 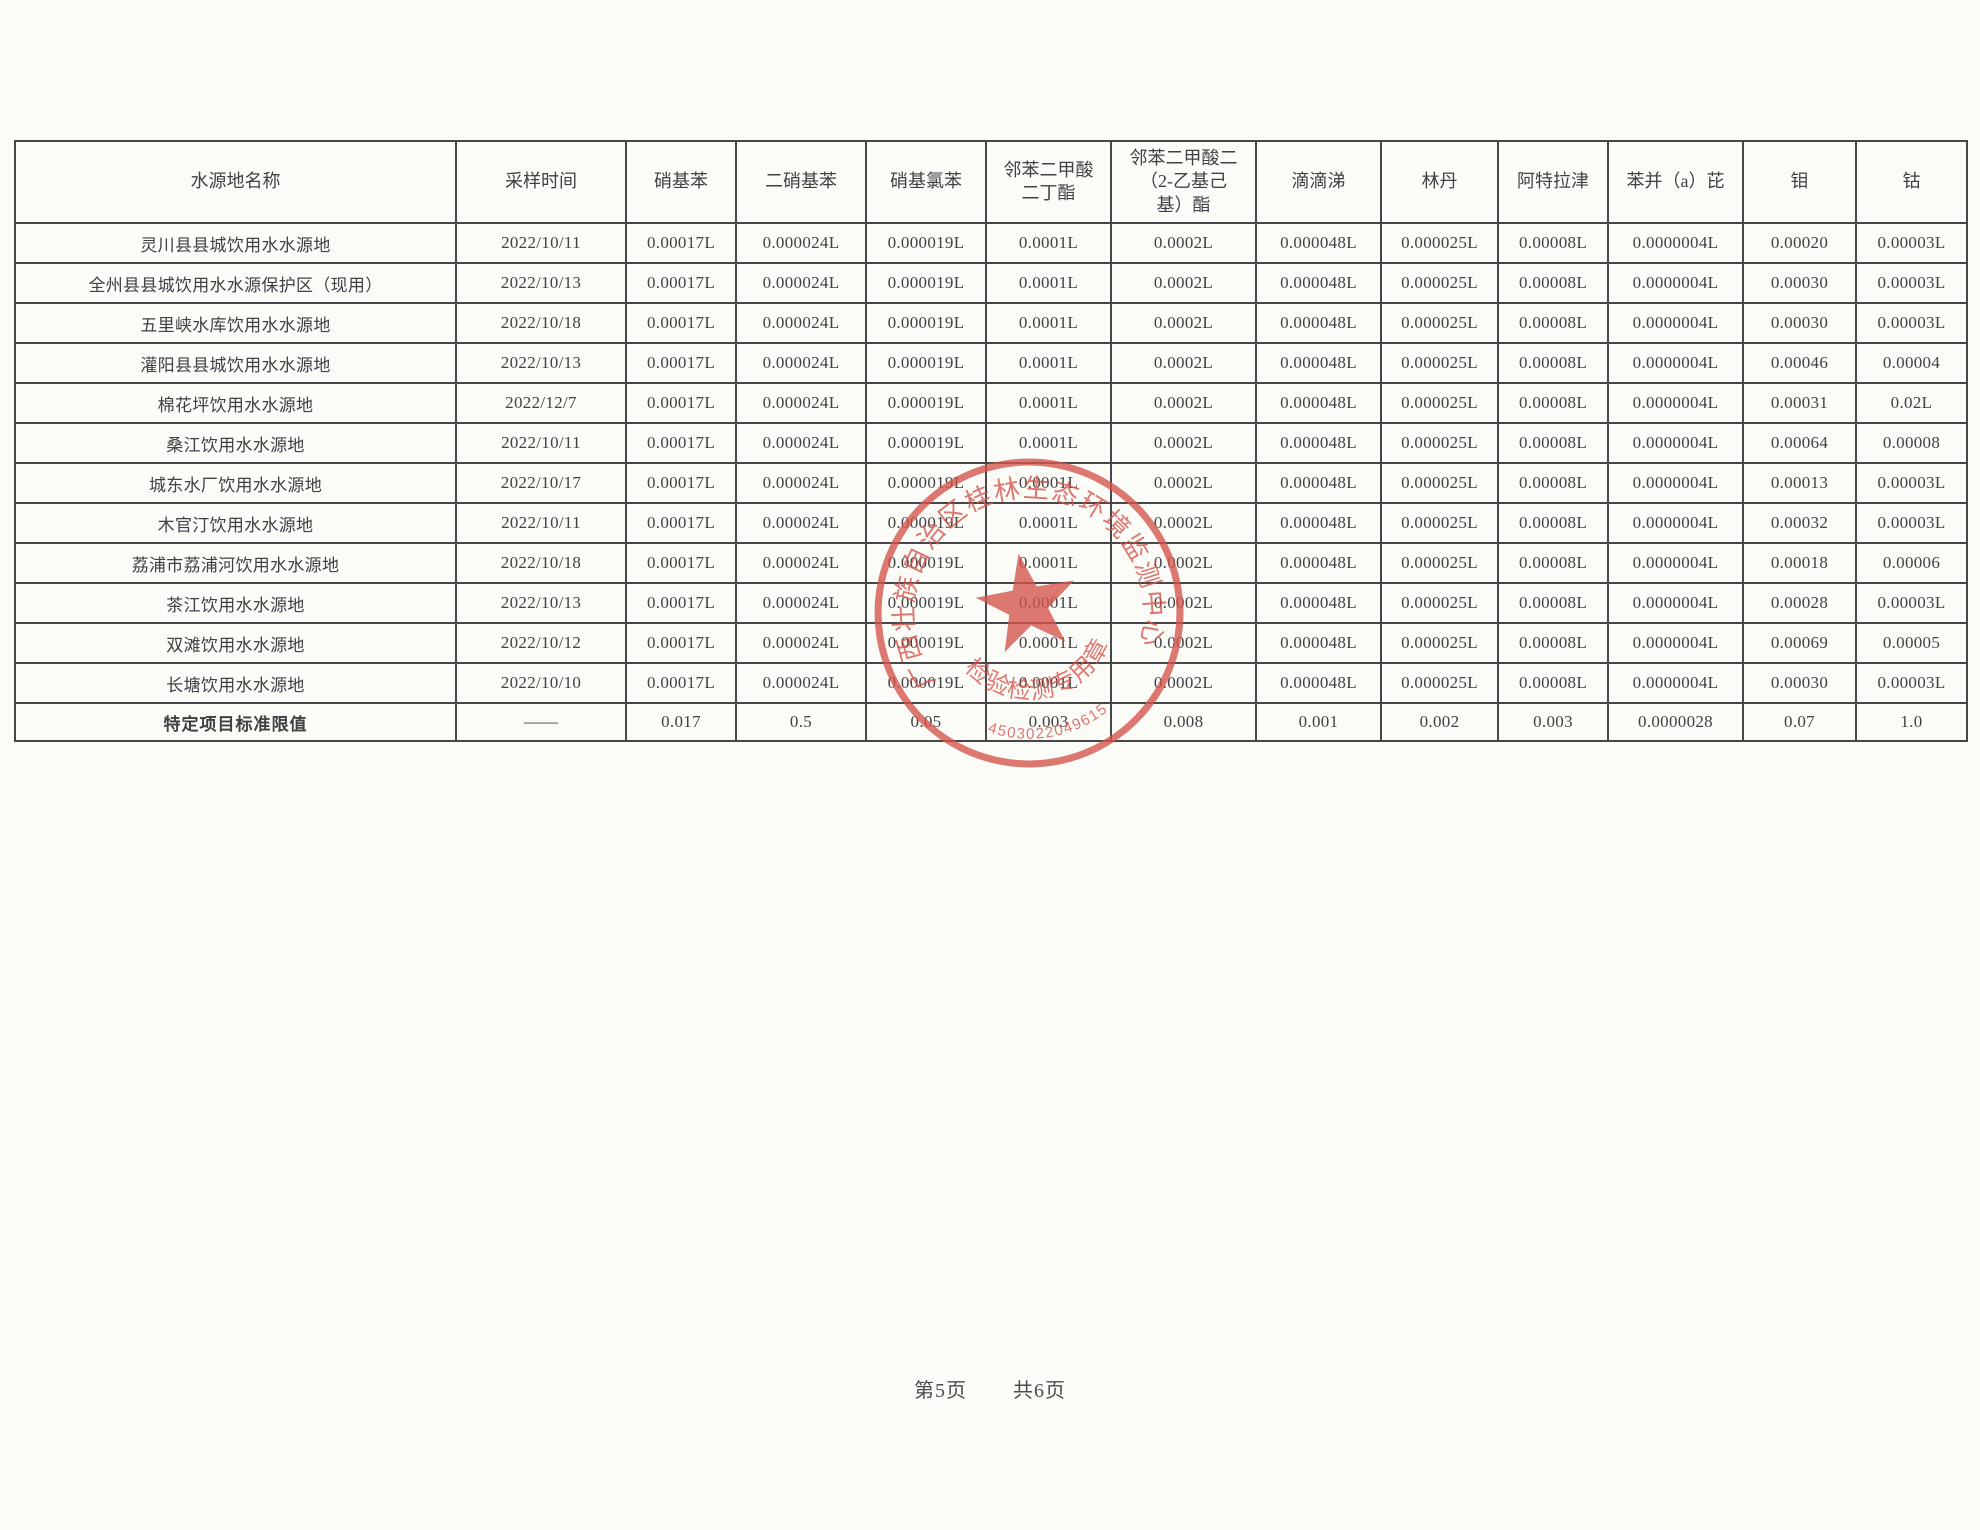 What do you see at coordinates (235, 483) in the screenshot?
I see `source-name-cell: 城东水厂饮用水水源地` at bounding box center [235, 483].